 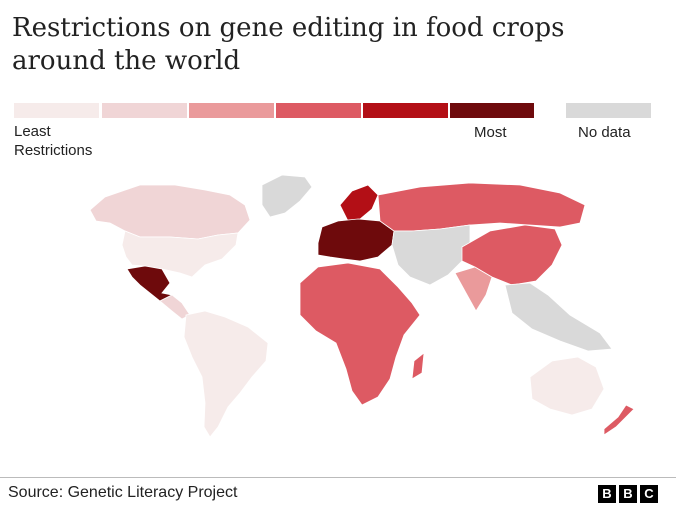 What do you see at coordinates (431, 255) in the screenshot?
I see `region-middle-east` at bounding box center [431, 255].